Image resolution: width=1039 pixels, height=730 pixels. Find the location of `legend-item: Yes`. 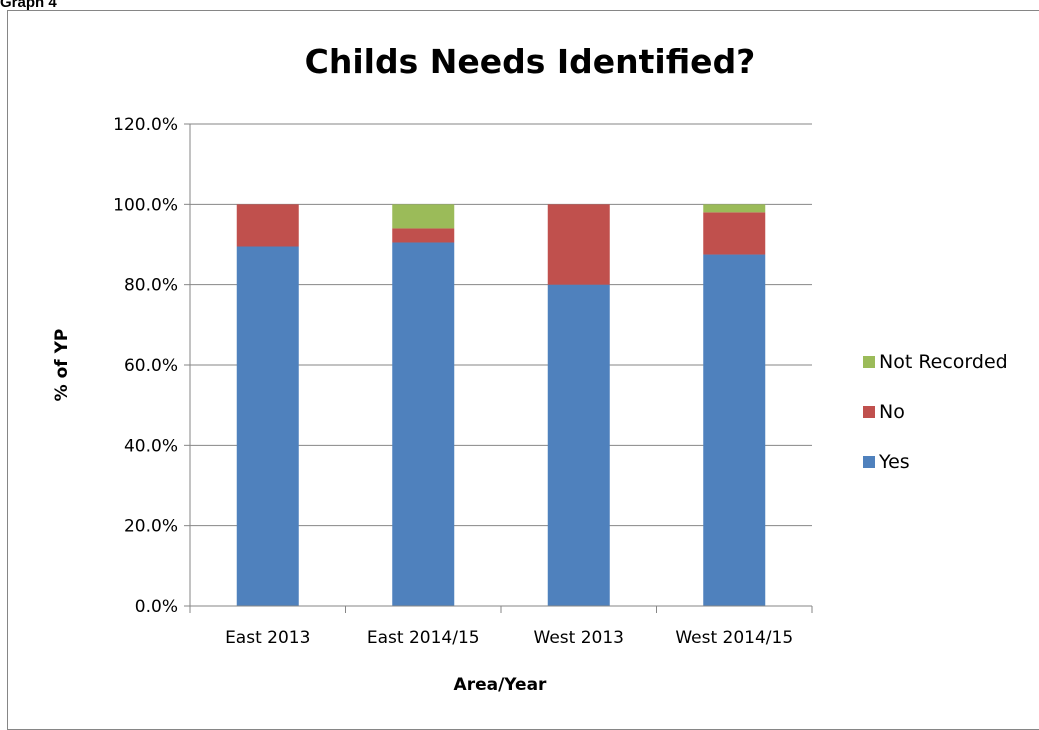

legend-item: Yes is located at coordinates (886, 462).